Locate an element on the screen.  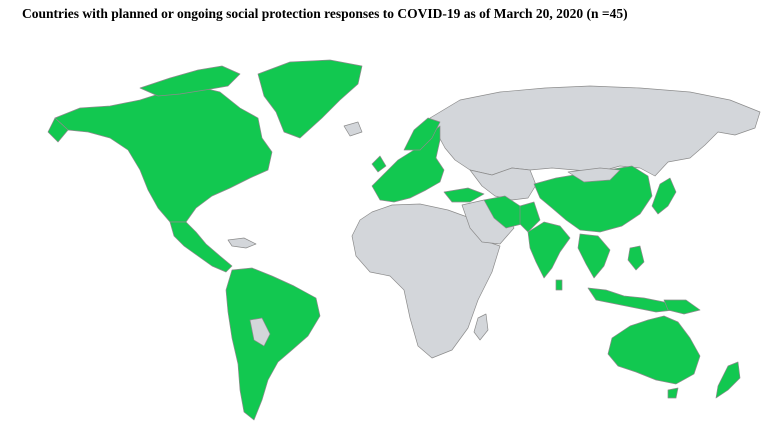
region-central-america is located at coordinates (201, 247).